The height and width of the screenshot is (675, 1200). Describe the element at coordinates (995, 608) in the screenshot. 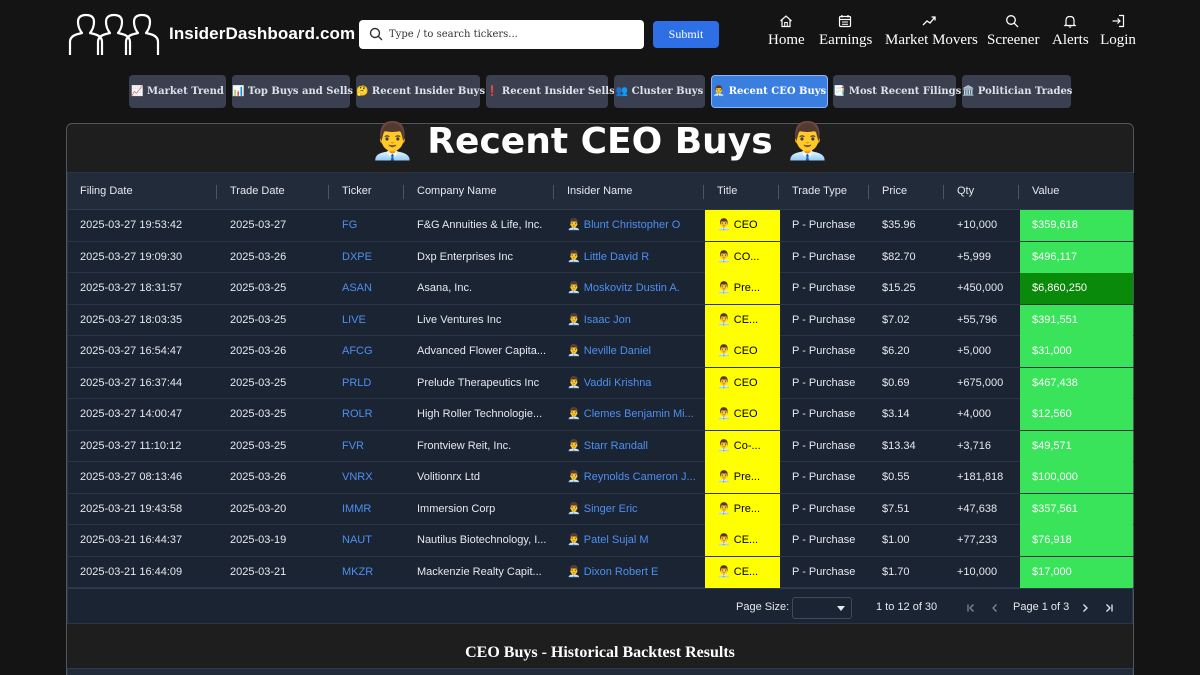

I see `previous-page-icon` at that location.